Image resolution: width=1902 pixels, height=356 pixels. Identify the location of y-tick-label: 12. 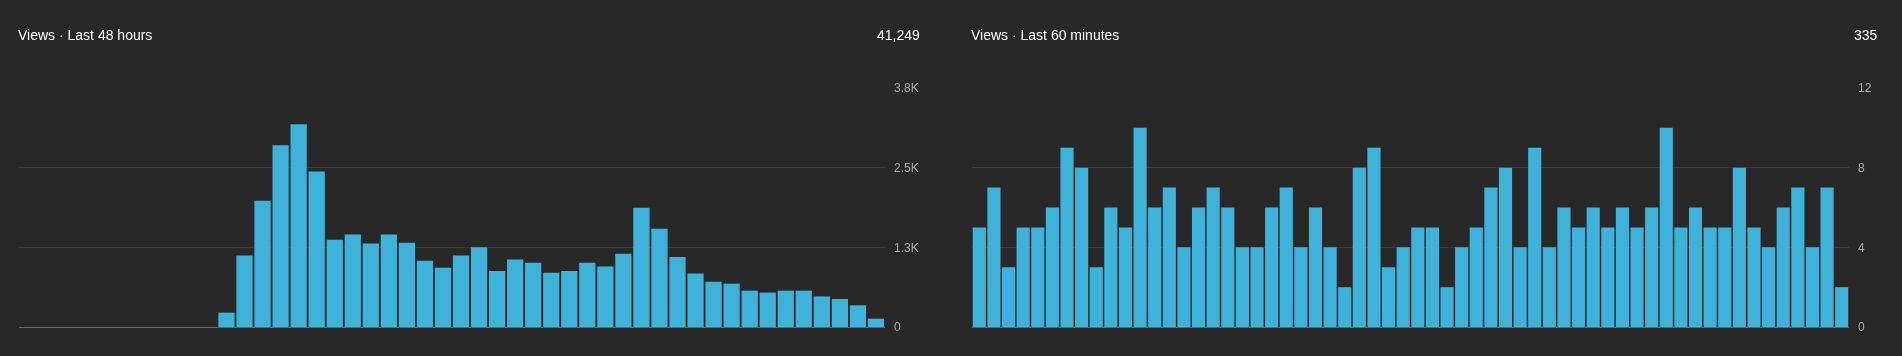
(1865, 88).